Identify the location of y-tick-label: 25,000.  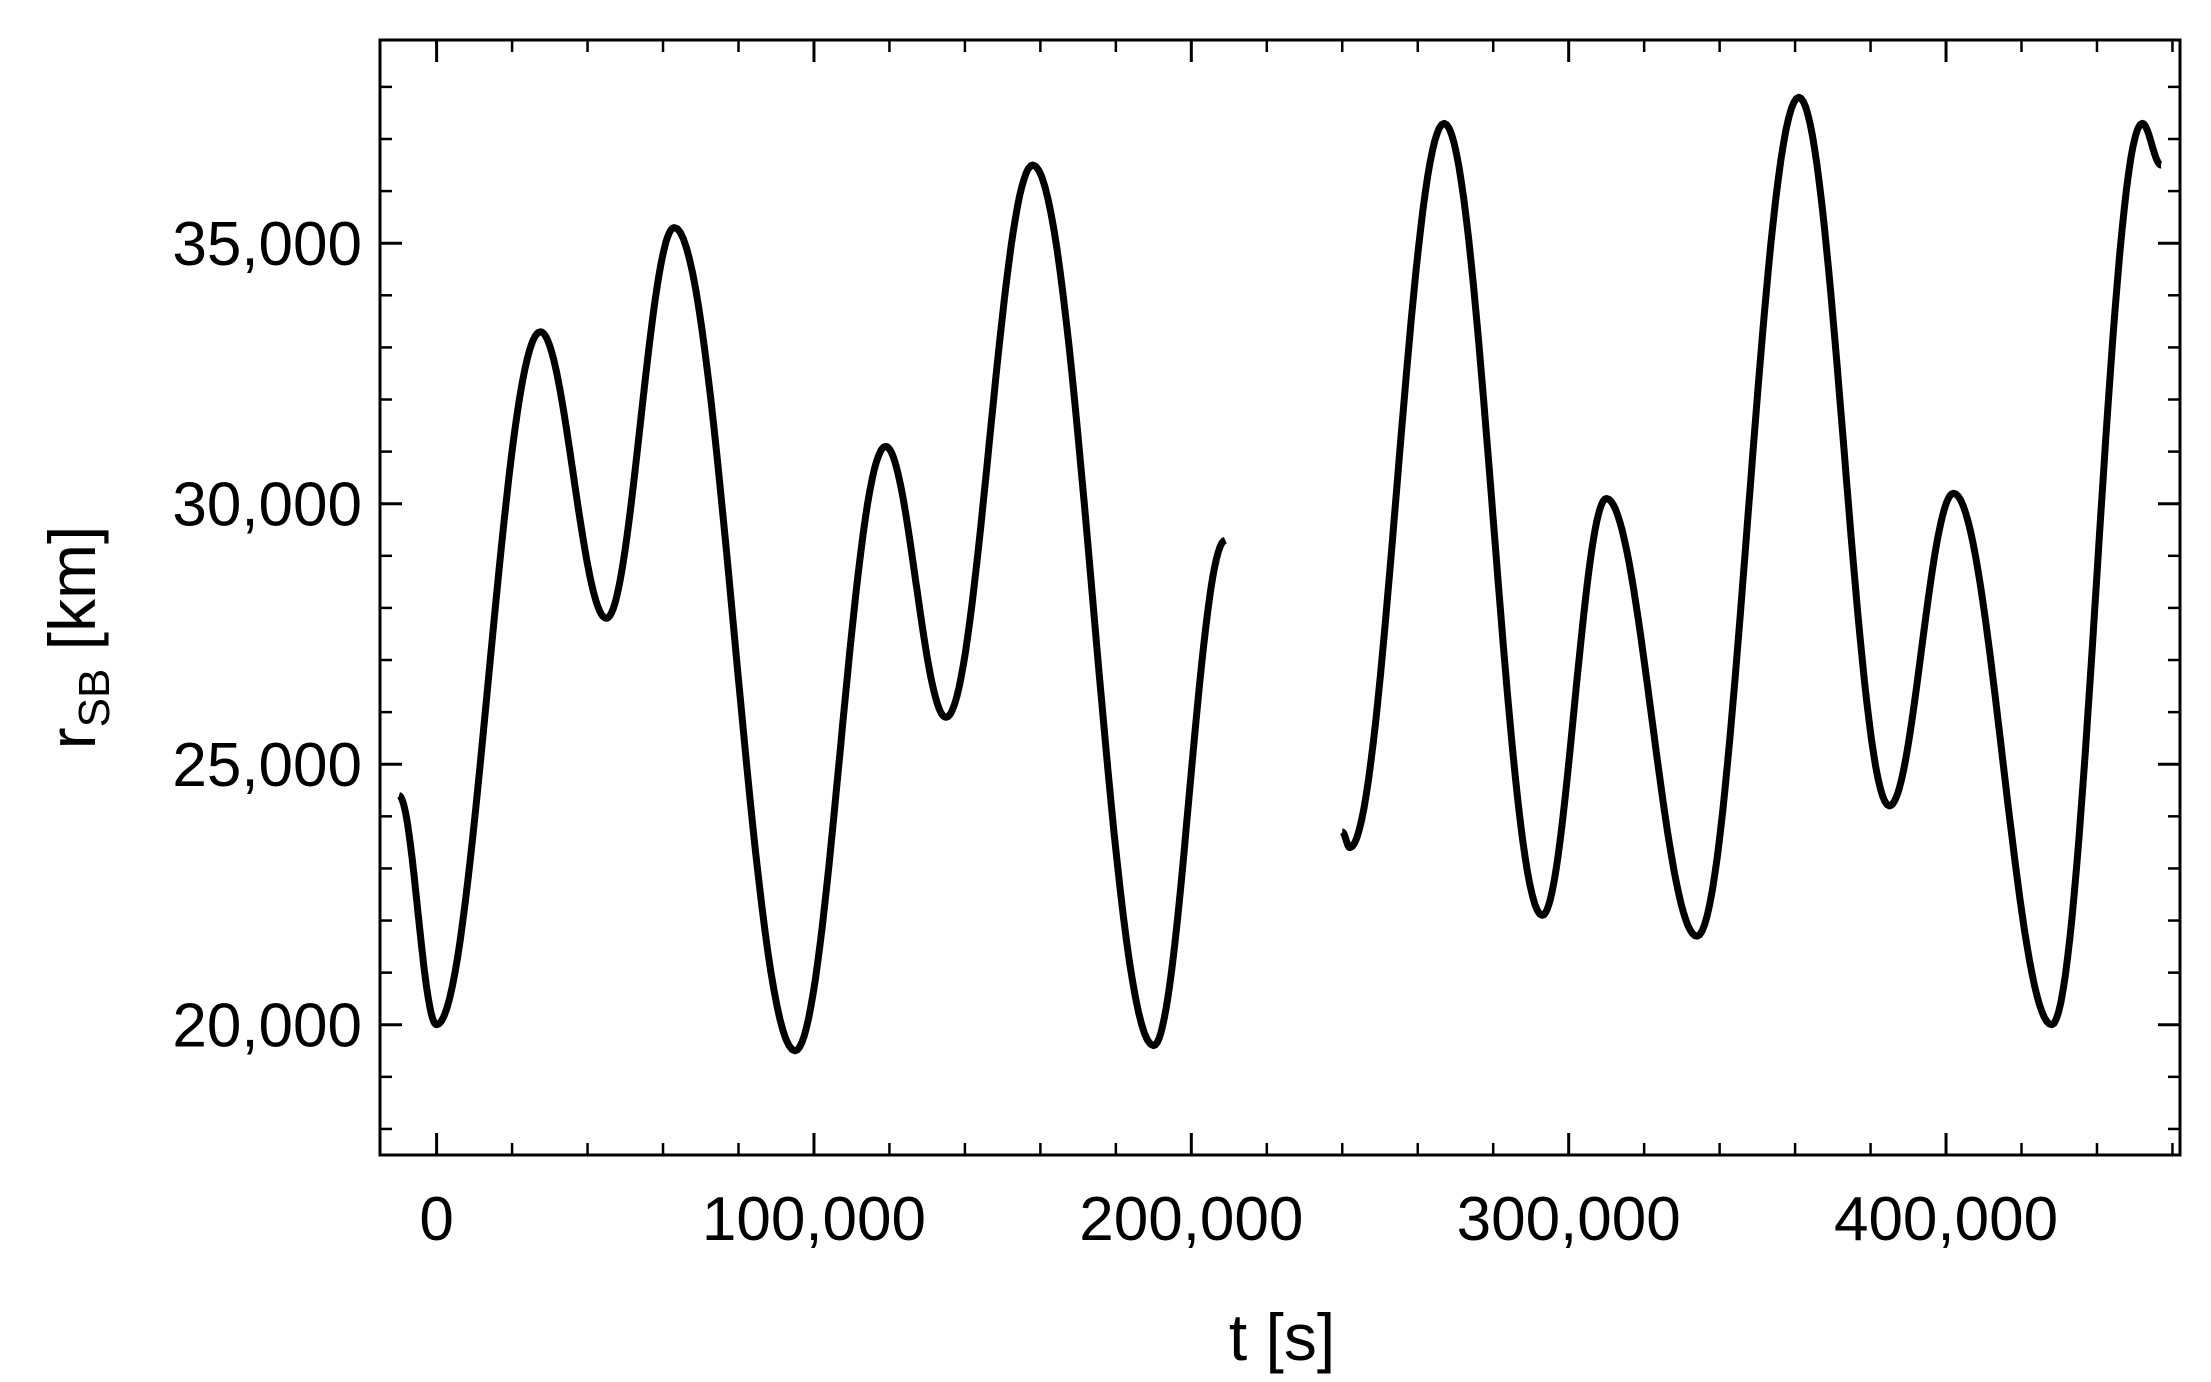
(267, 765).